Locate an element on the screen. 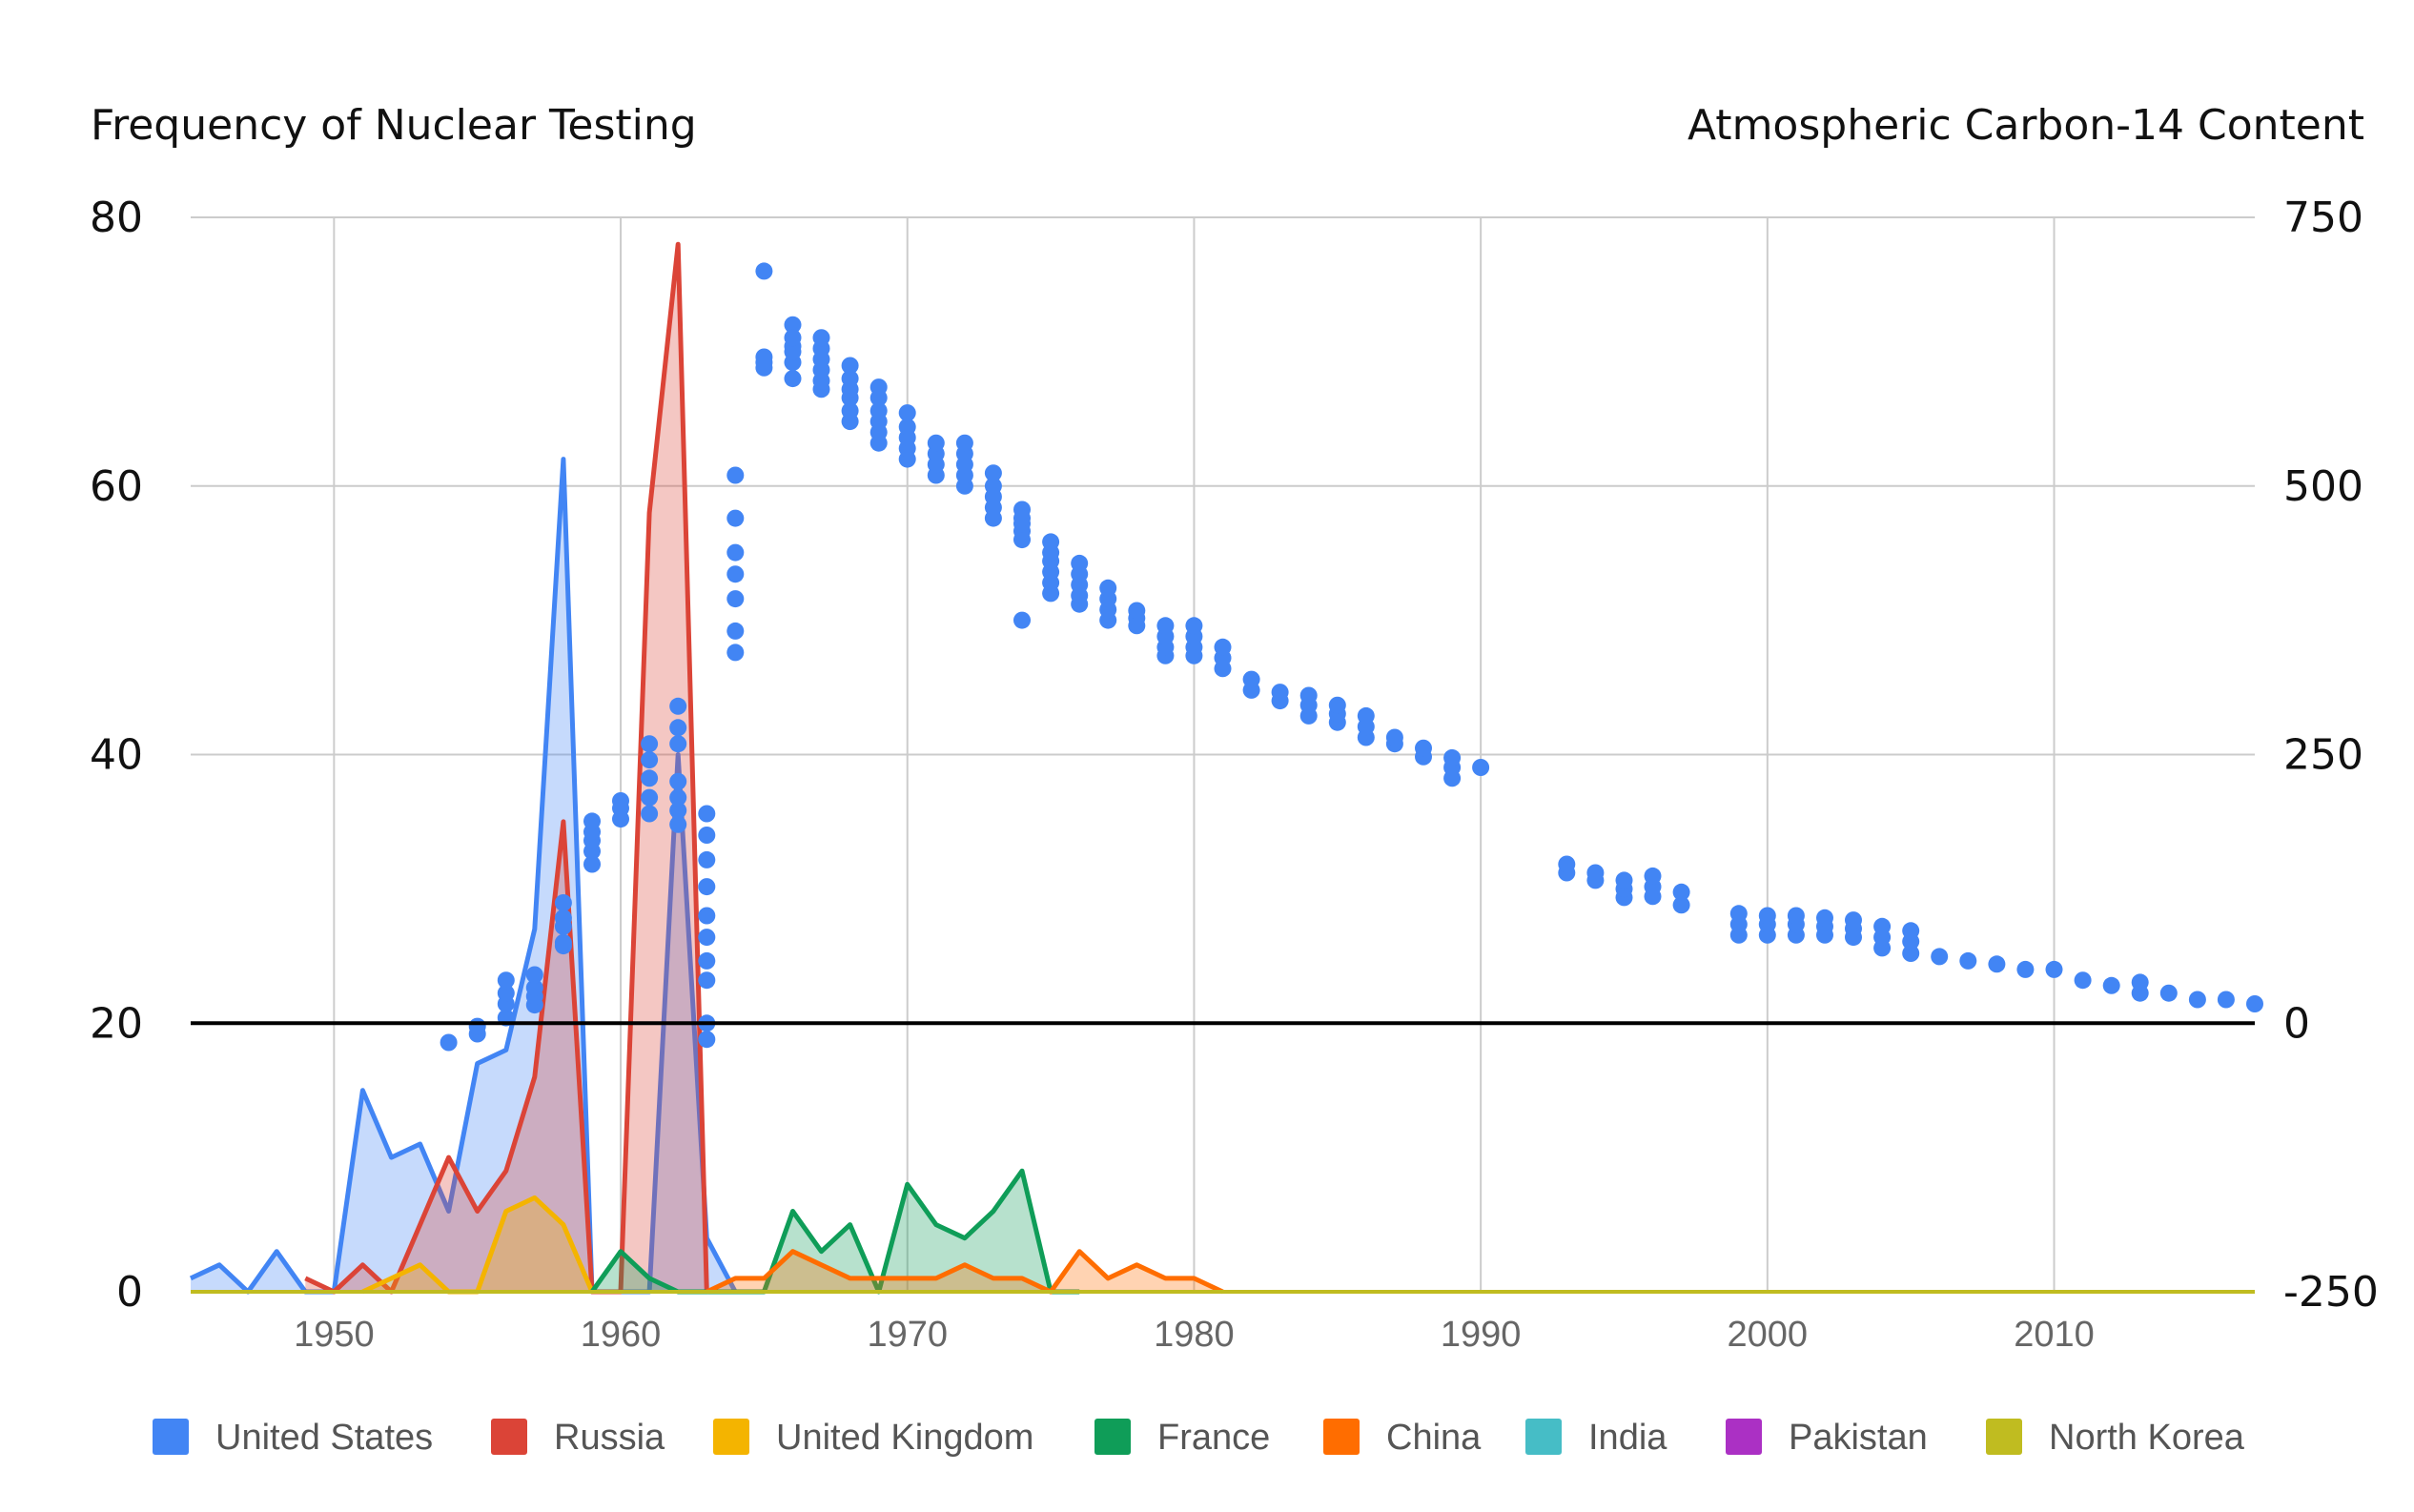 The height and width of the screenshot is (1512, 2414). left-axis-ticks: 80 60 40 20 0 is located at coordinates (116, 755).